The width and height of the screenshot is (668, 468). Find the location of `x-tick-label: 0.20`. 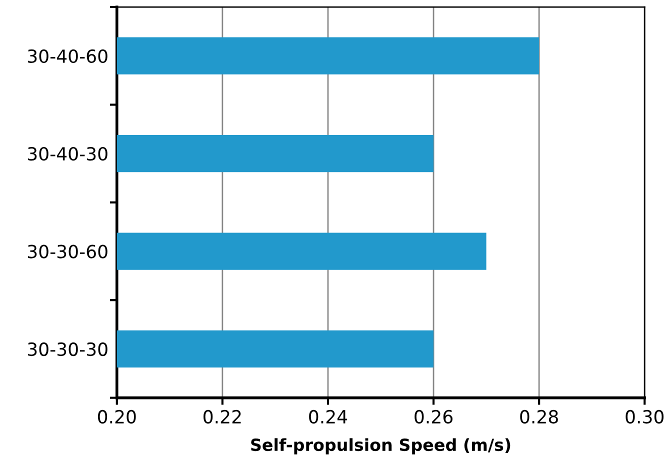

x-tick-label: 0.20 is located at coordinates (117, 417).